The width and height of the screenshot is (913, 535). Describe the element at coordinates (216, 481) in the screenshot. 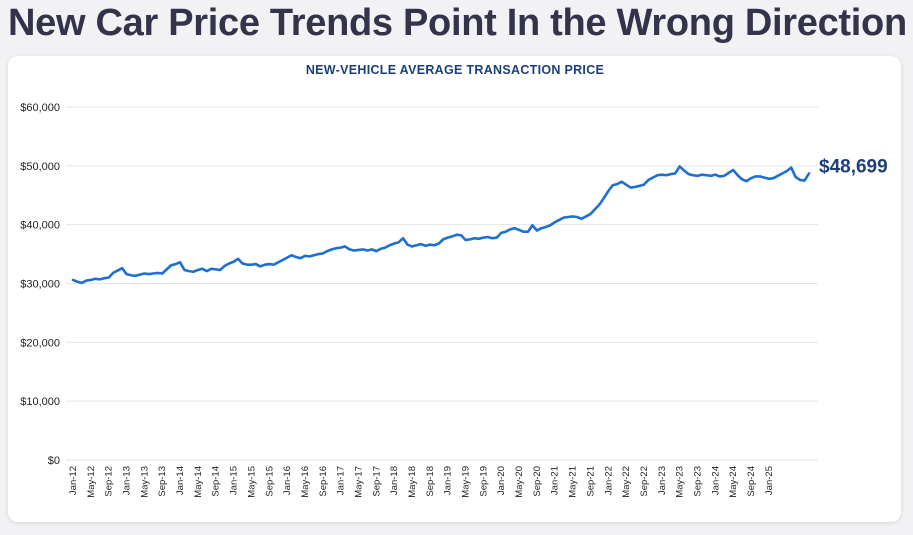

I see `x-tick-label: Sep-14` at that location.